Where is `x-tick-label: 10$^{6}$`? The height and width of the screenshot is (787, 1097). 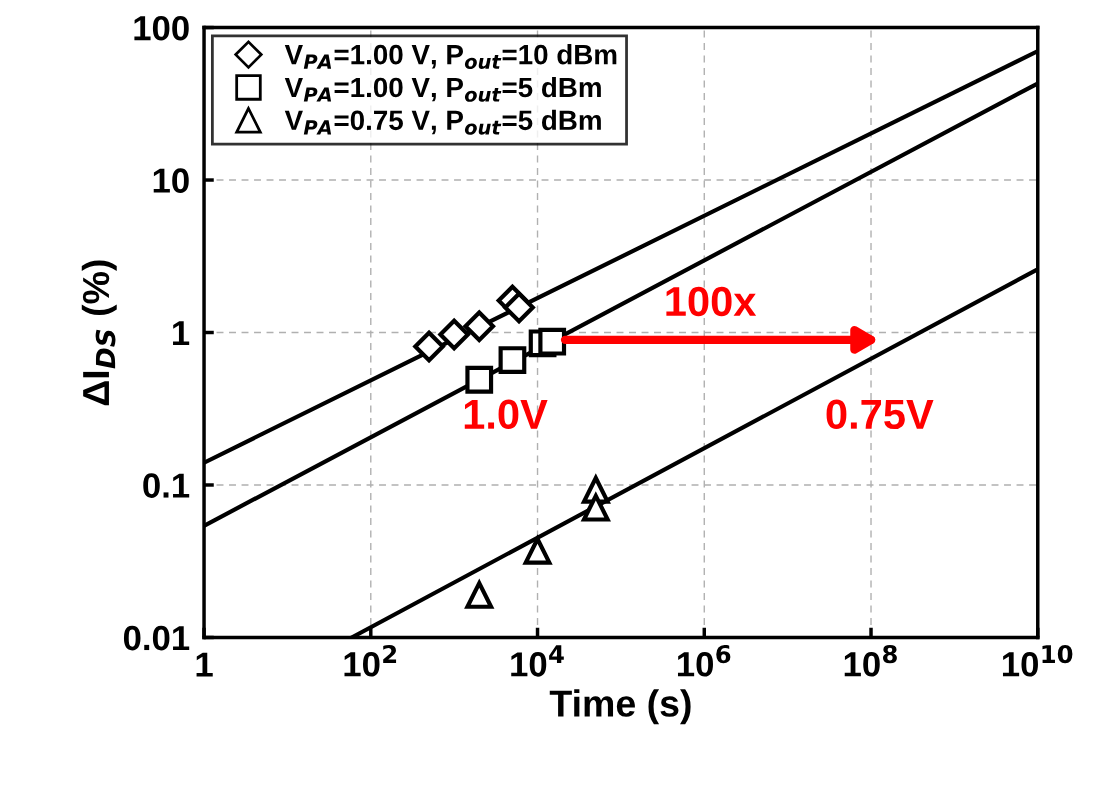
x-tick-label: 10$^{6}$ is located at coordinates (704, 660).